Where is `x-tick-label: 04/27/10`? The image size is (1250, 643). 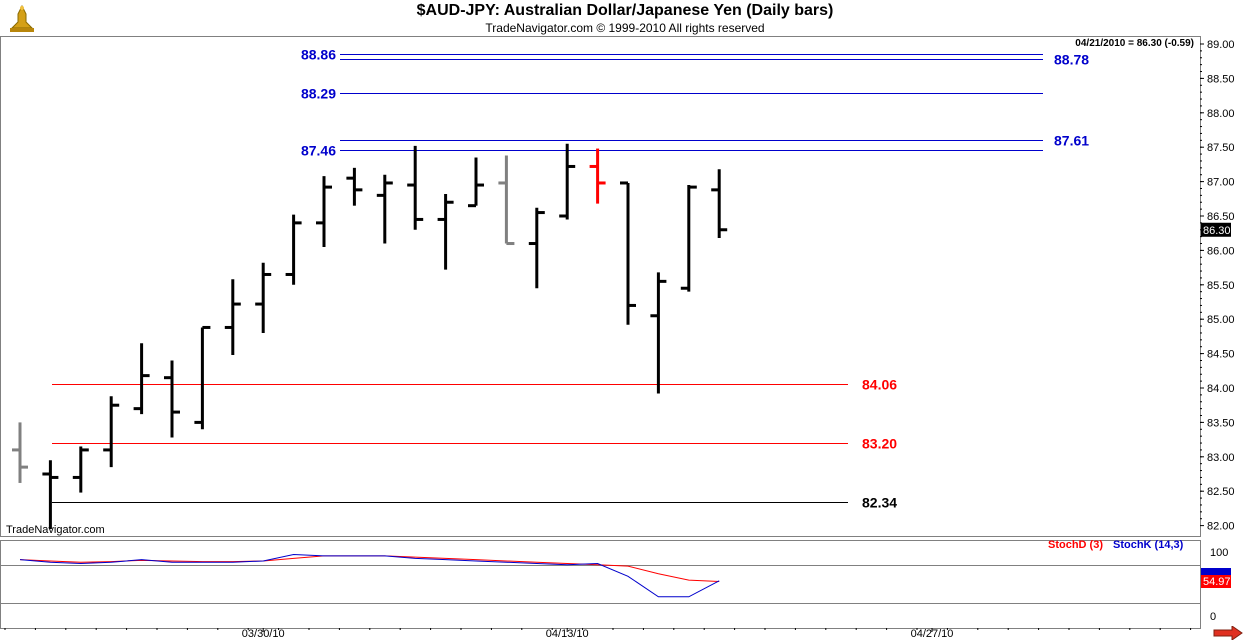
x-tick-label: 04/27/10 is located at coordinates (932, 634).